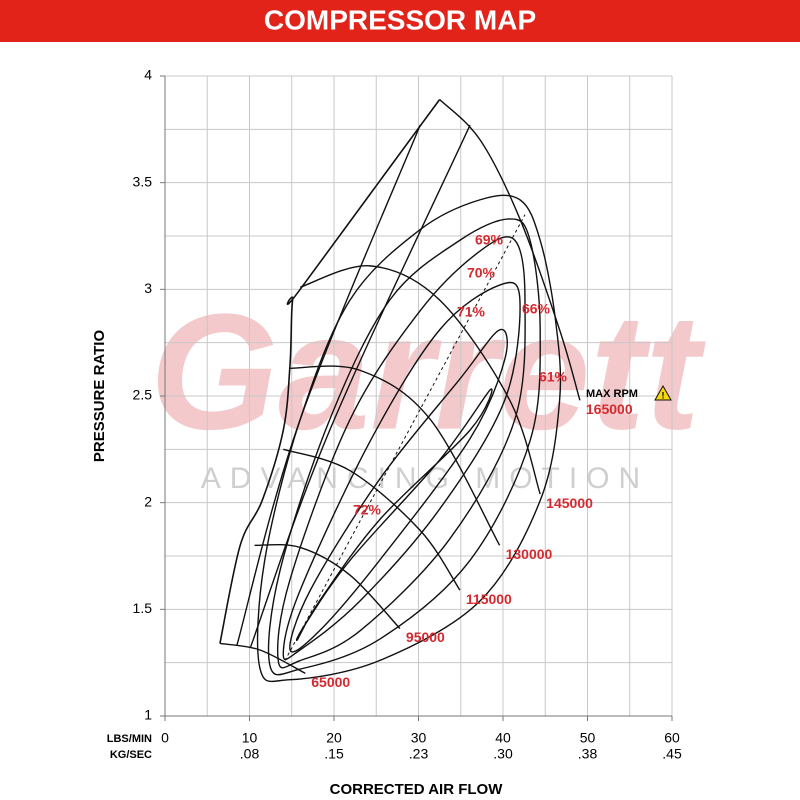 The height and width of the screenshot is (800, 800). What do you see at coordinates (529, 554) in the screenshot?
I see `speed-line-label: 130000` at bounding box center [529, 554].